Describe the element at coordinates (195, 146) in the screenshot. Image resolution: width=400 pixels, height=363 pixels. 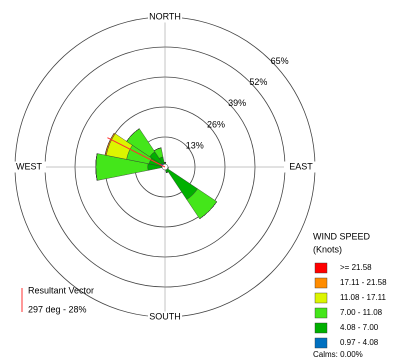
I see `ring-label: 13%` at that location.